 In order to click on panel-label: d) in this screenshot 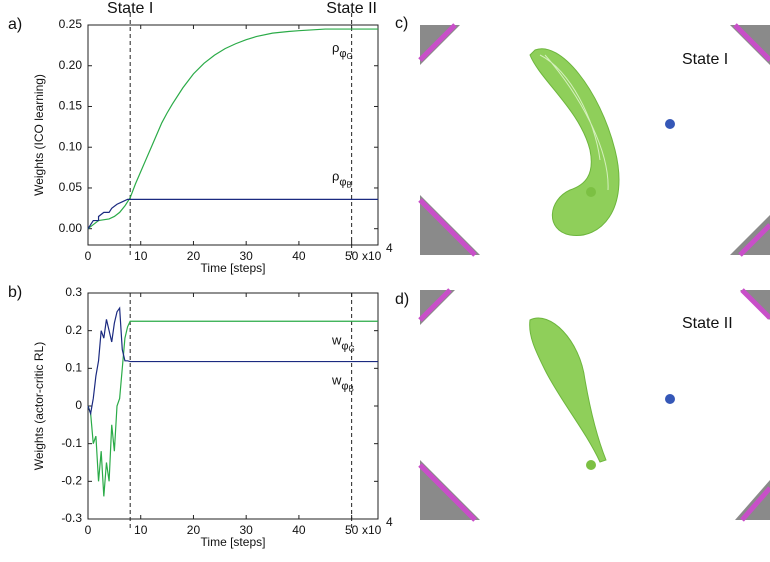, I will do `click(402, 299)`.